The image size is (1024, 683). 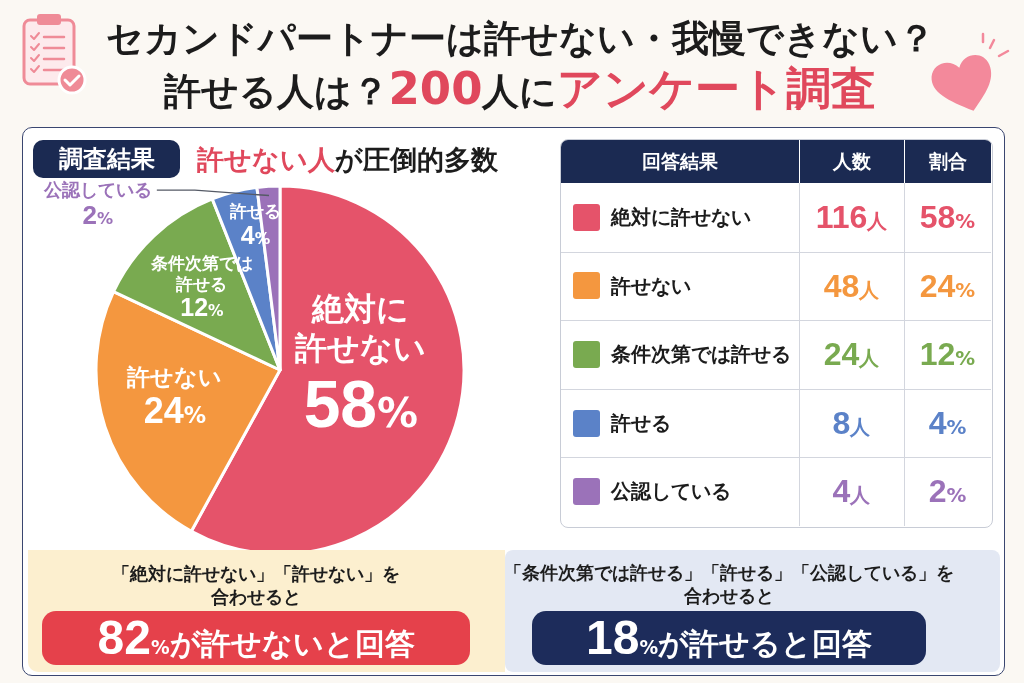 What do you see at coordinates (641, 422) in the screenshot?
I see `category-label: 許せる` at bounding box center [641, 422].